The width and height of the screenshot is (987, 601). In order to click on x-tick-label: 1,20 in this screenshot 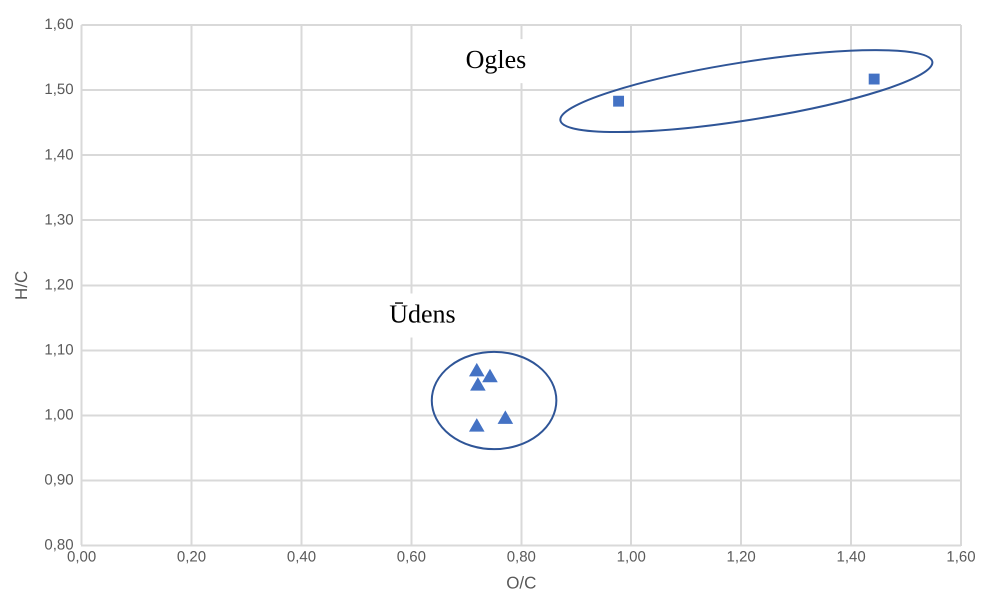, I will do `click(741, 557)`.